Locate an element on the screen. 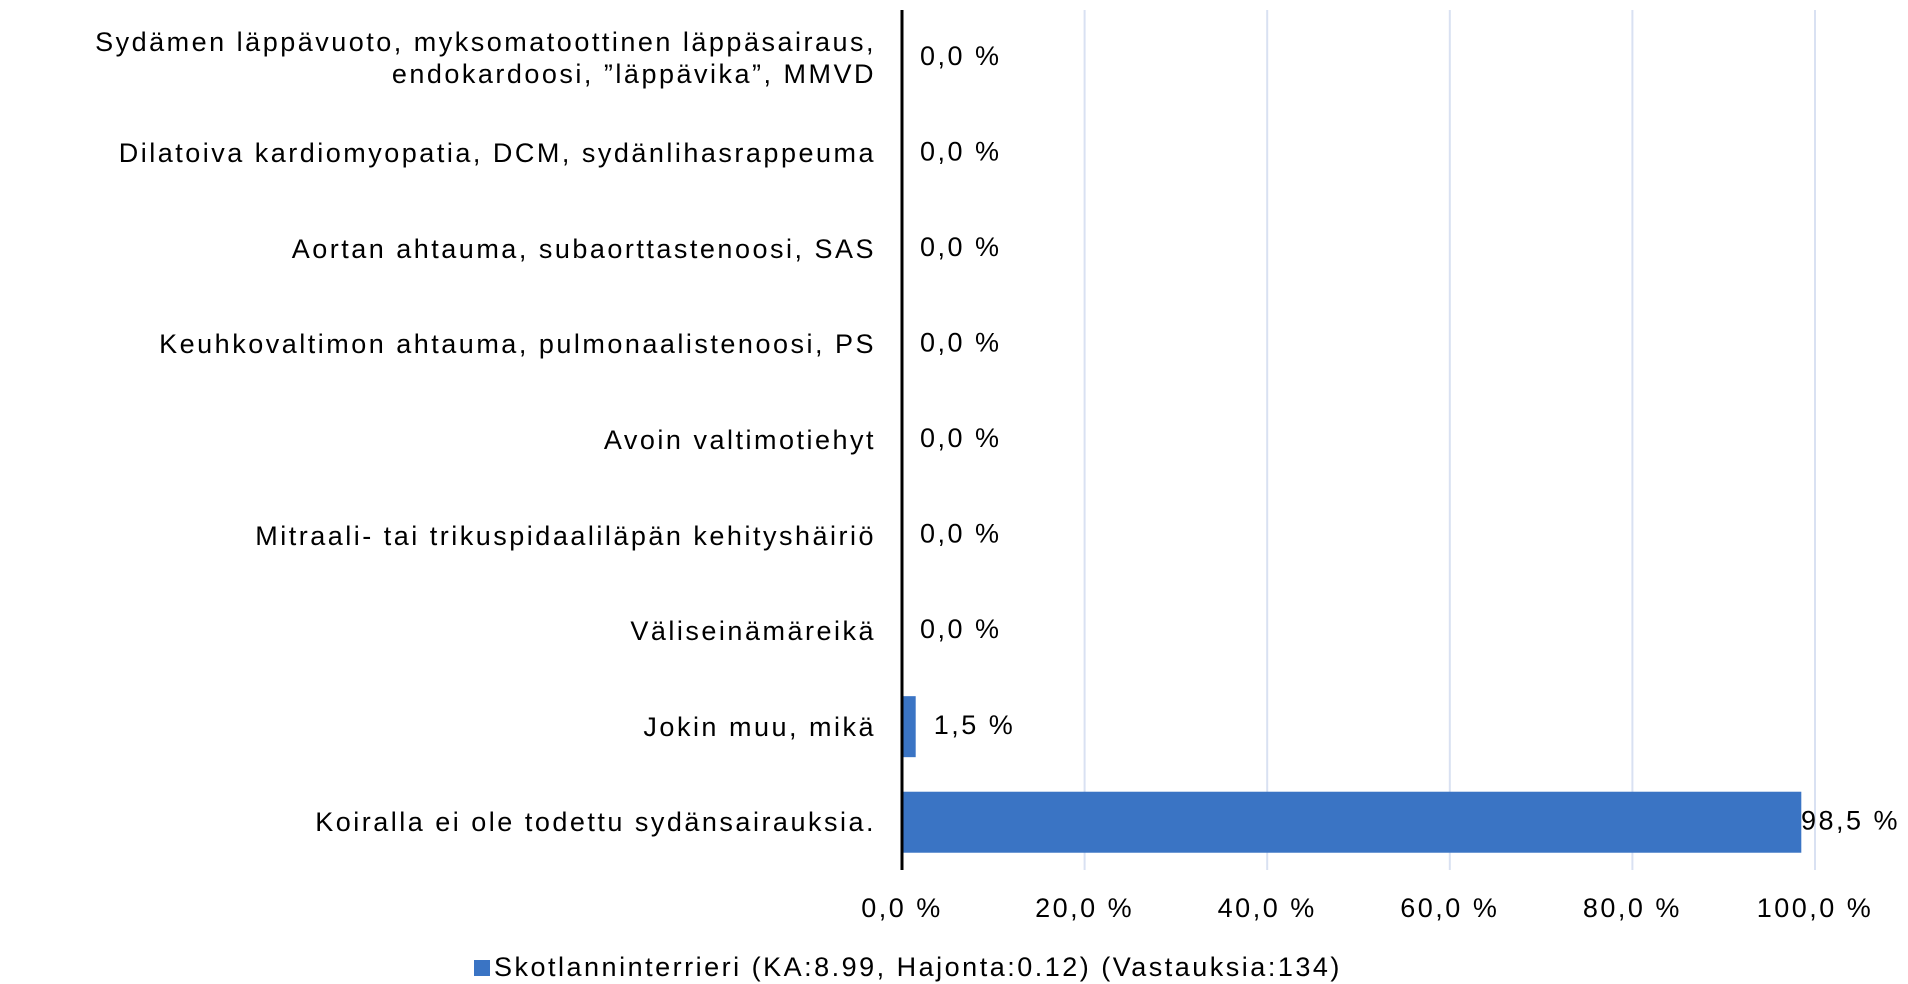 Image resolution: width=1908 pixels, height=984 pixels. legend-swatch is located at coordinates (482, 968).